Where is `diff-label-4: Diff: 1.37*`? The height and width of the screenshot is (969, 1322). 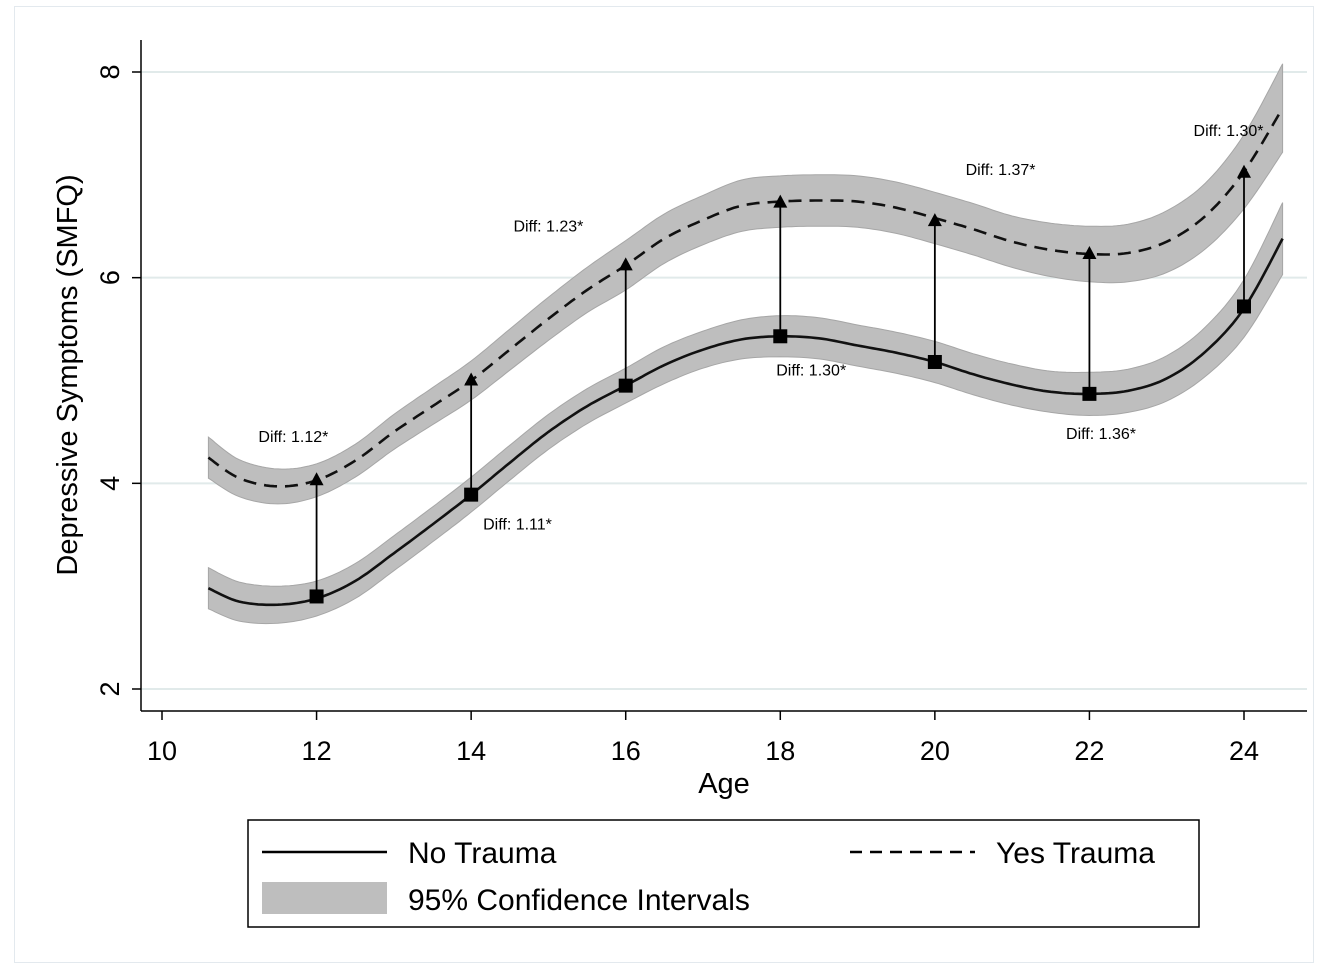
diff-label-4: Diff: 1.37* is located at coordinates (1001, 170).